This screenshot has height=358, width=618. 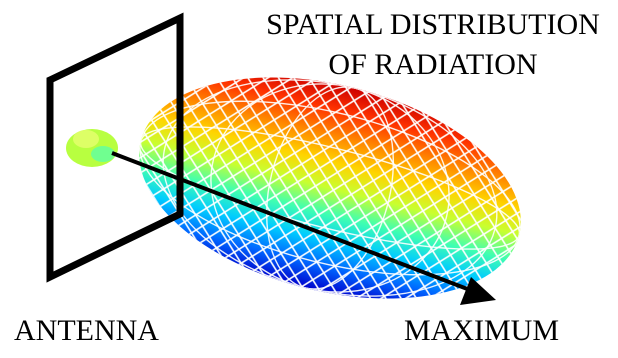 What do you see at coordinates (433, 24) in the screenshot?
I see `diagram-title-line-1: SPATIAL DISTRIBUTION` at bounding box center [433, 24].